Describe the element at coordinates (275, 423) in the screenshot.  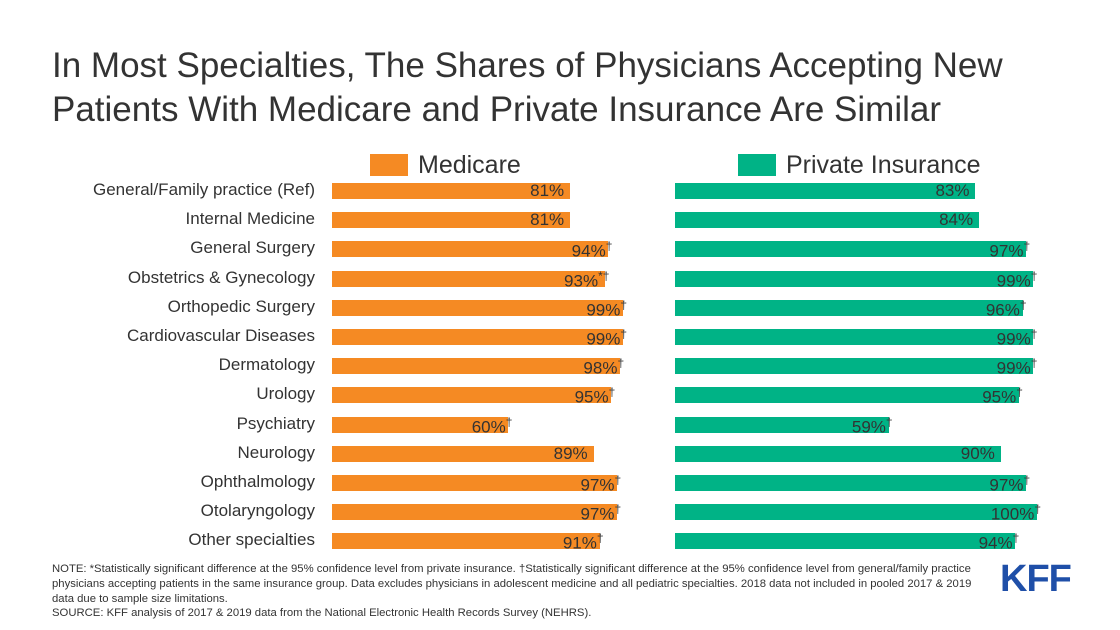
I see `category-label: Psychiatry` at that location.